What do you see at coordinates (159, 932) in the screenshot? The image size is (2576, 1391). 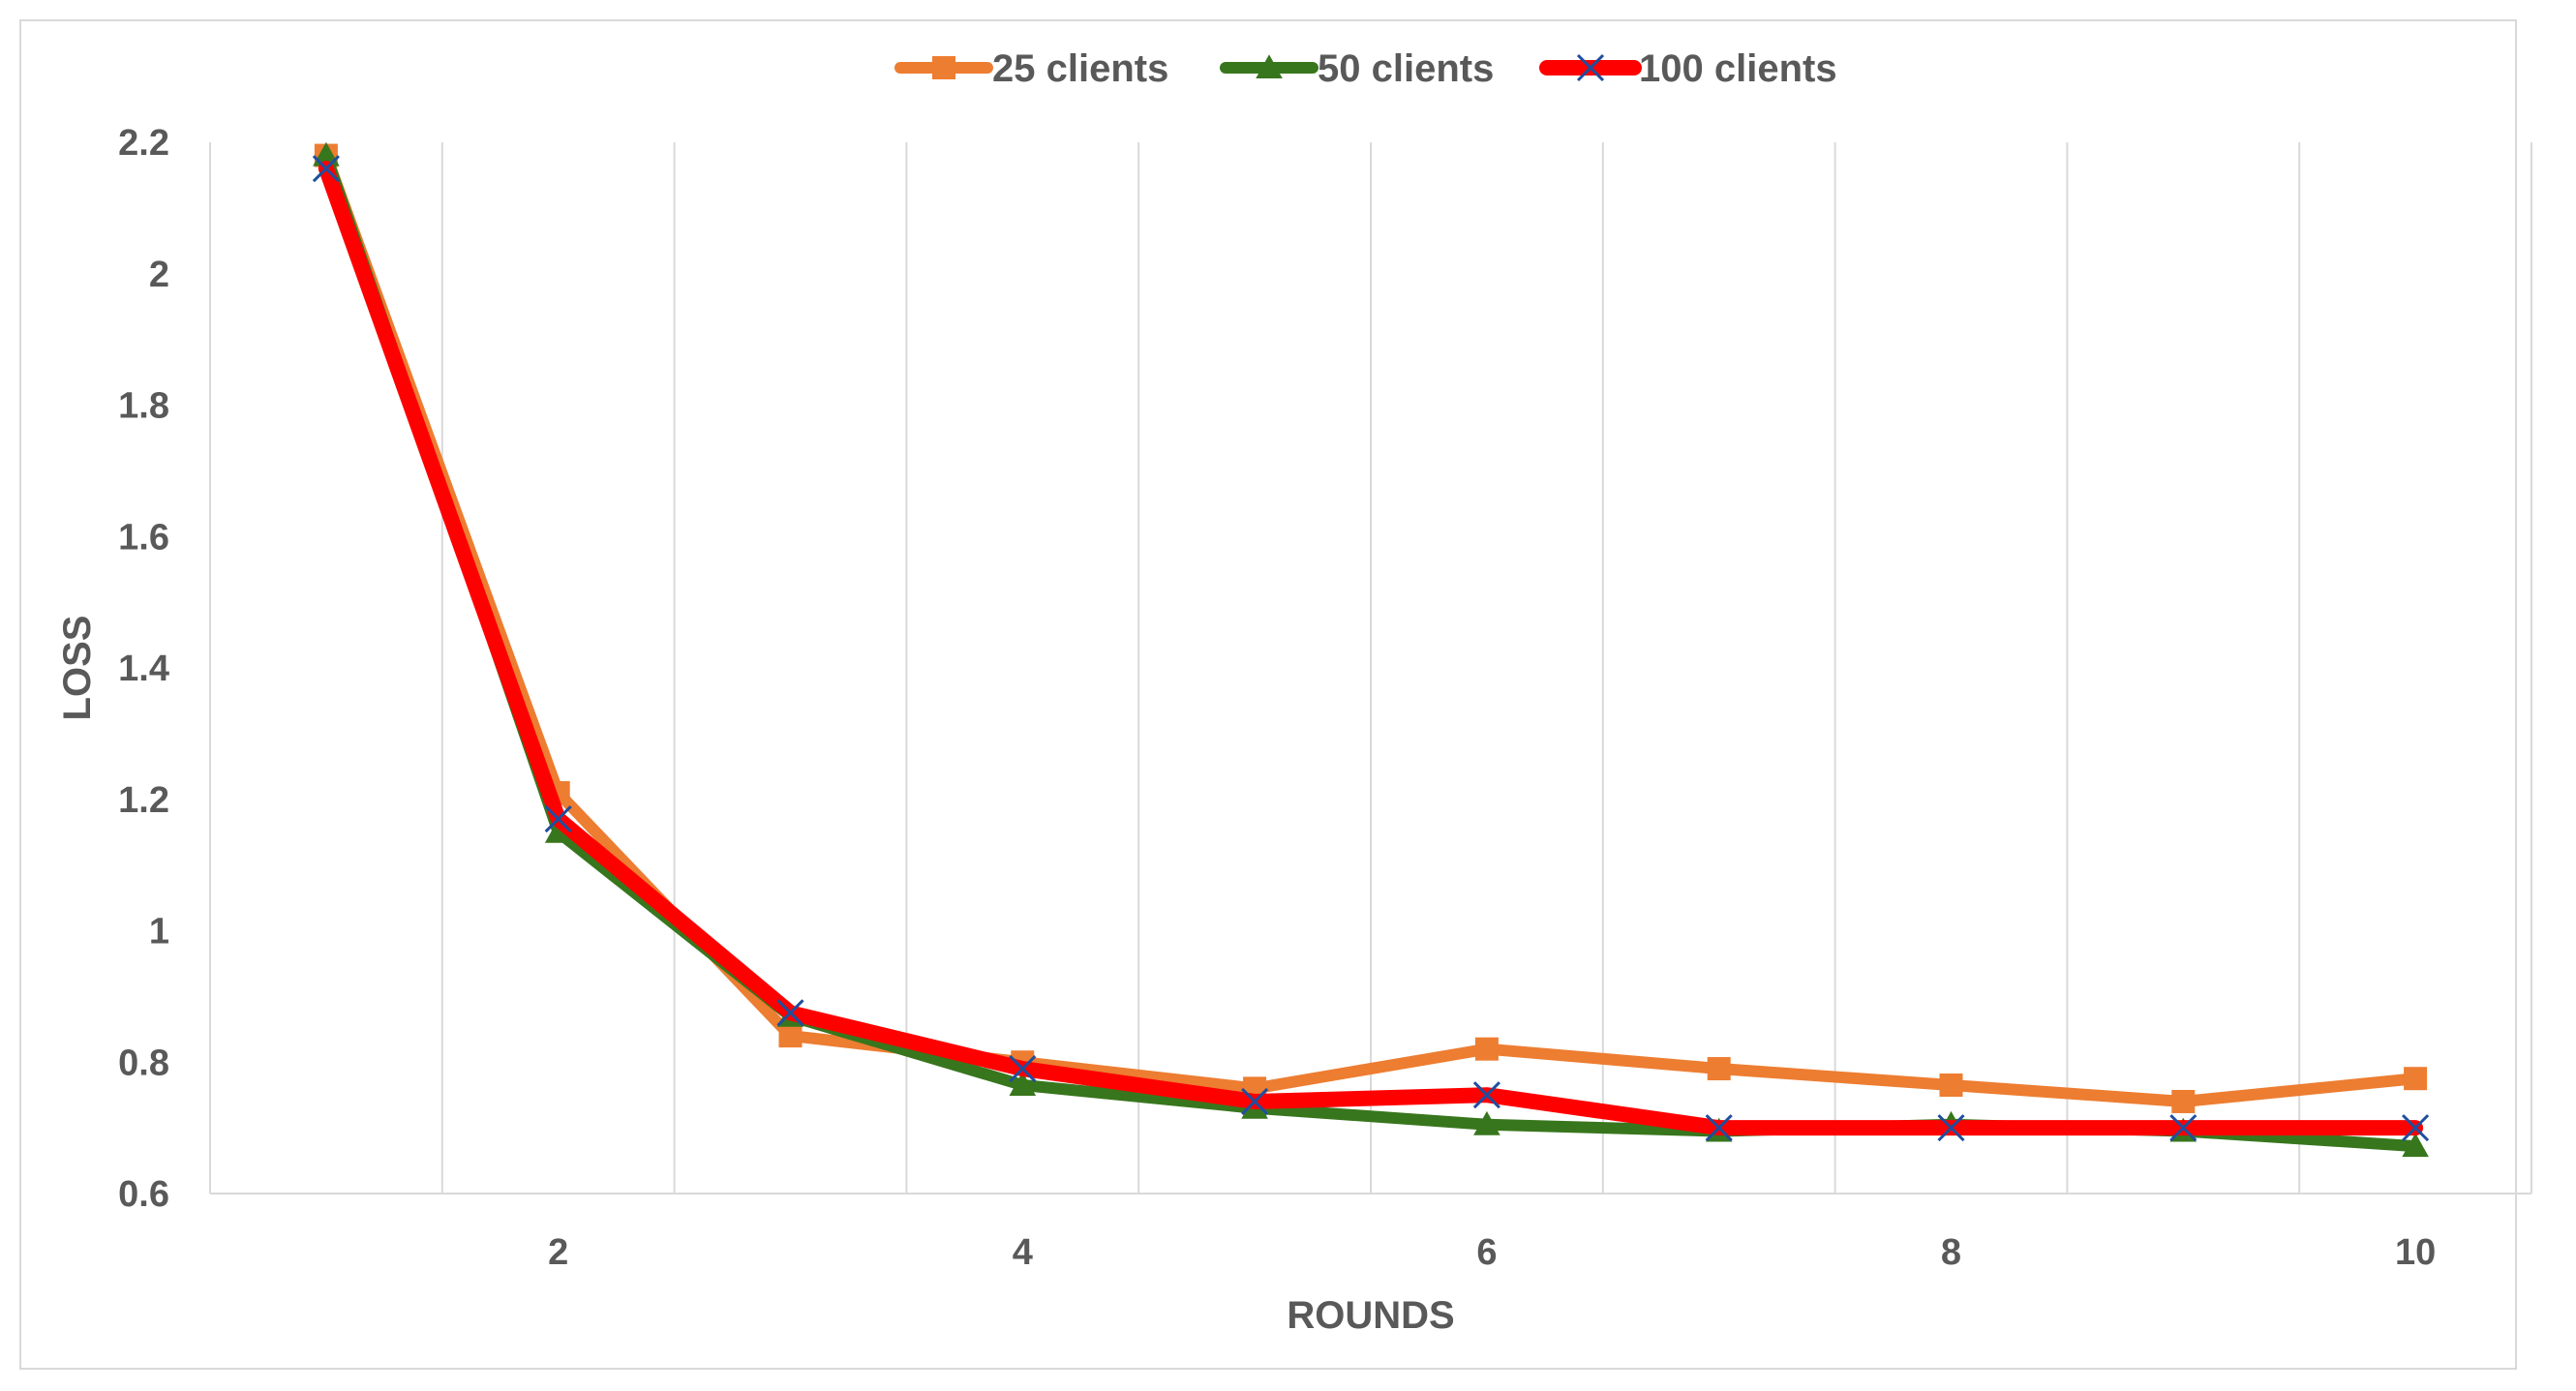 I see `y-tick-label: 1` at bounding box center [159, 932].